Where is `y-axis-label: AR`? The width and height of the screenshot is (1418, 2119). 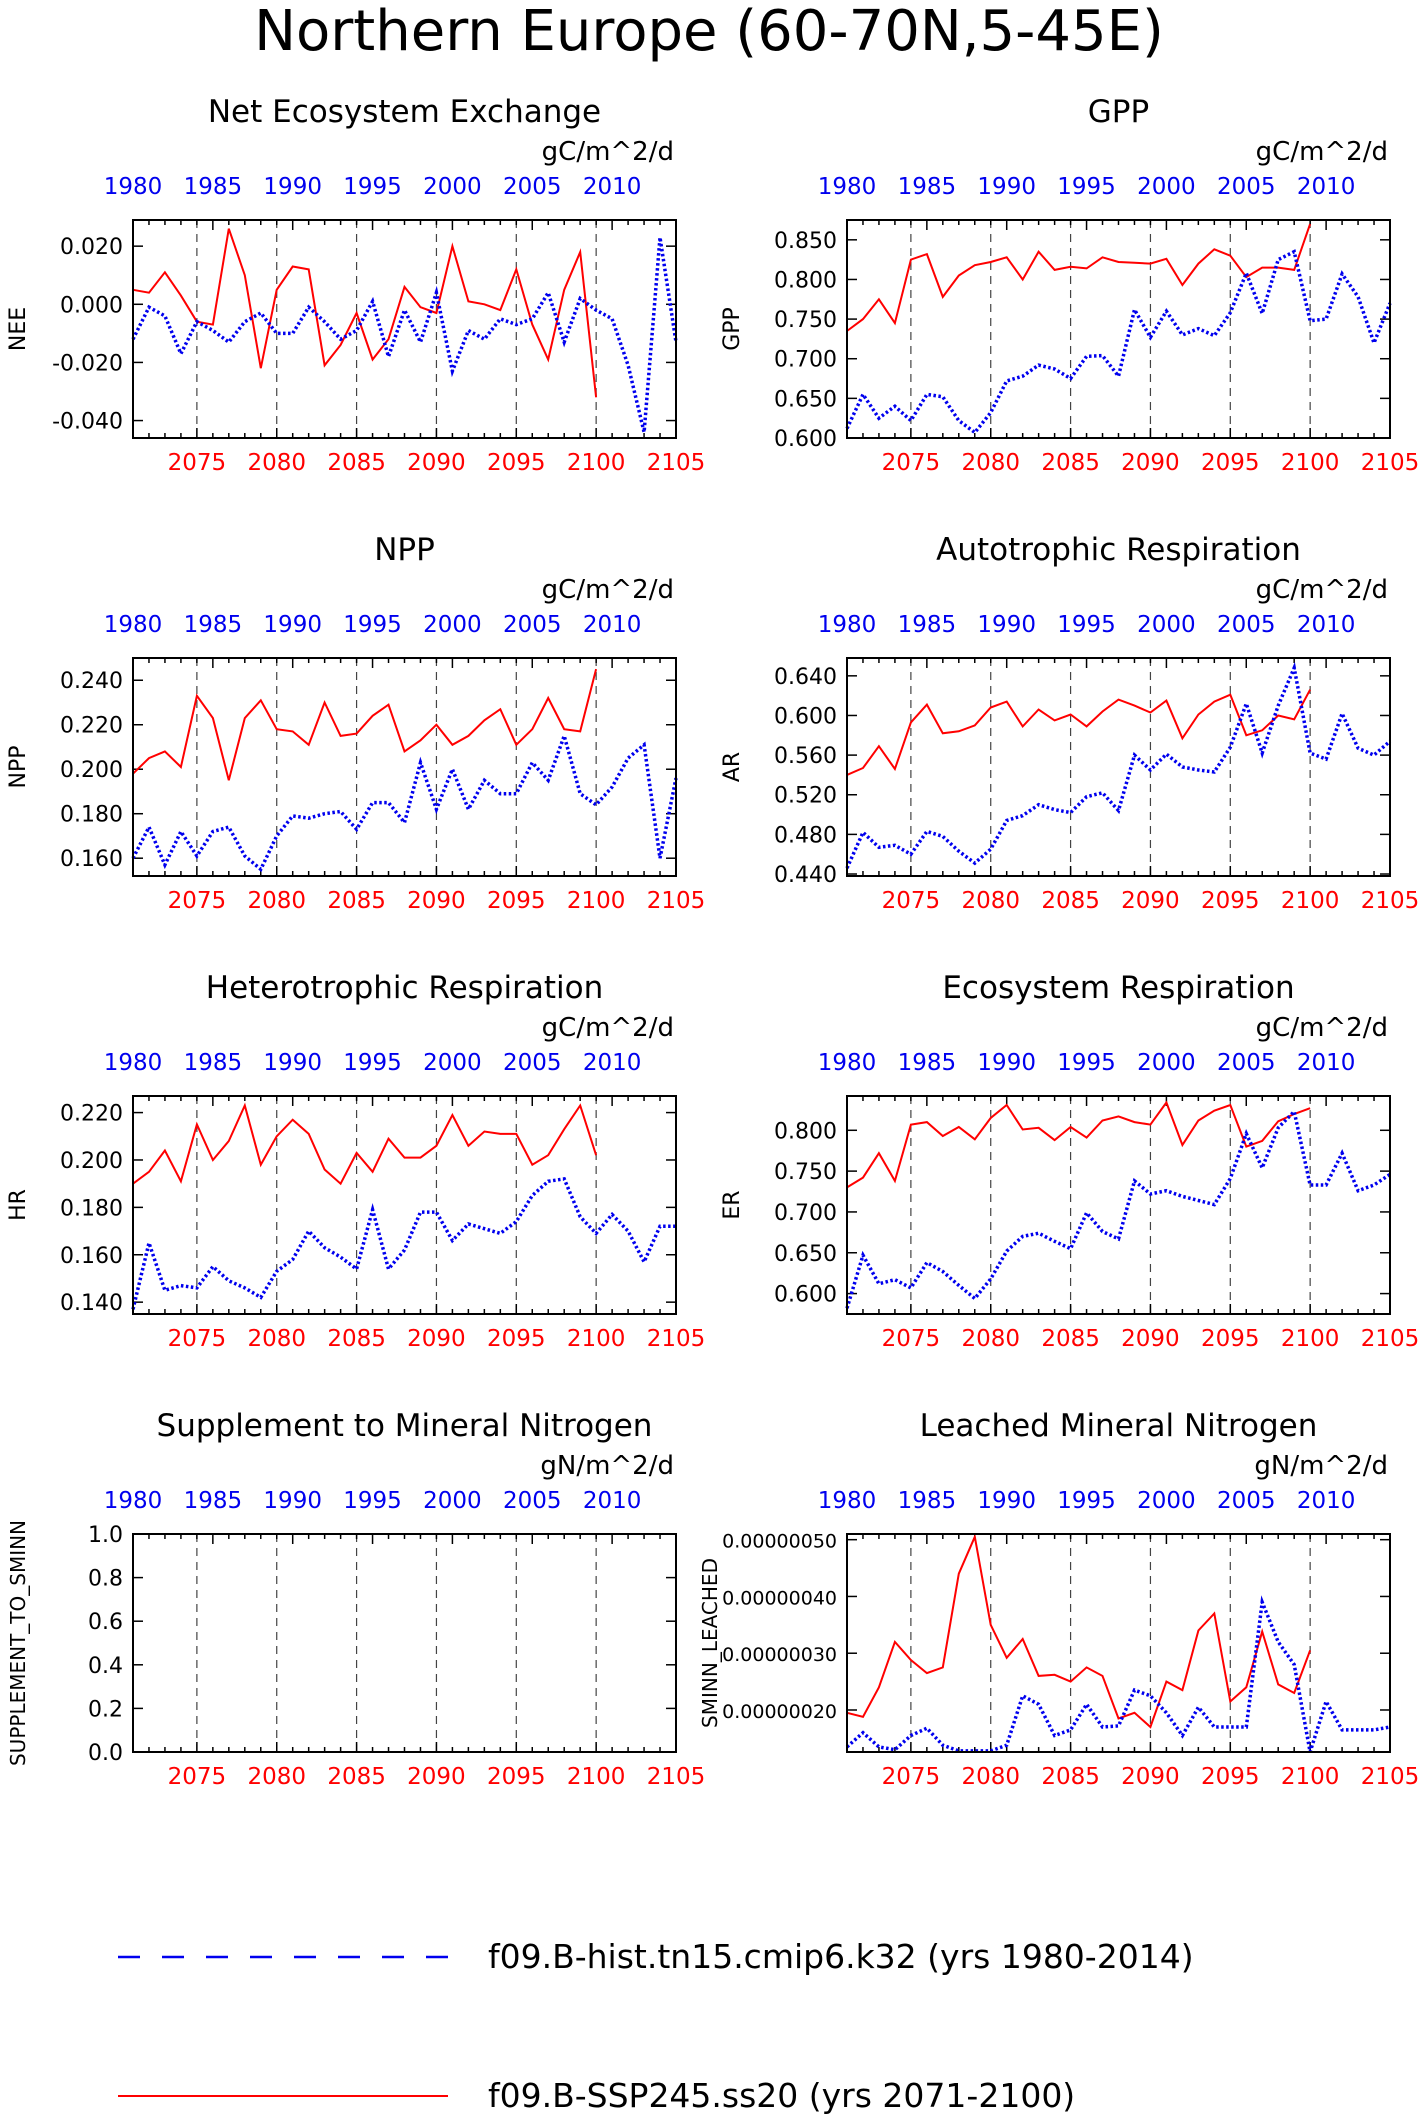
y-axis-label: AR is located at coordinates (732, 767).